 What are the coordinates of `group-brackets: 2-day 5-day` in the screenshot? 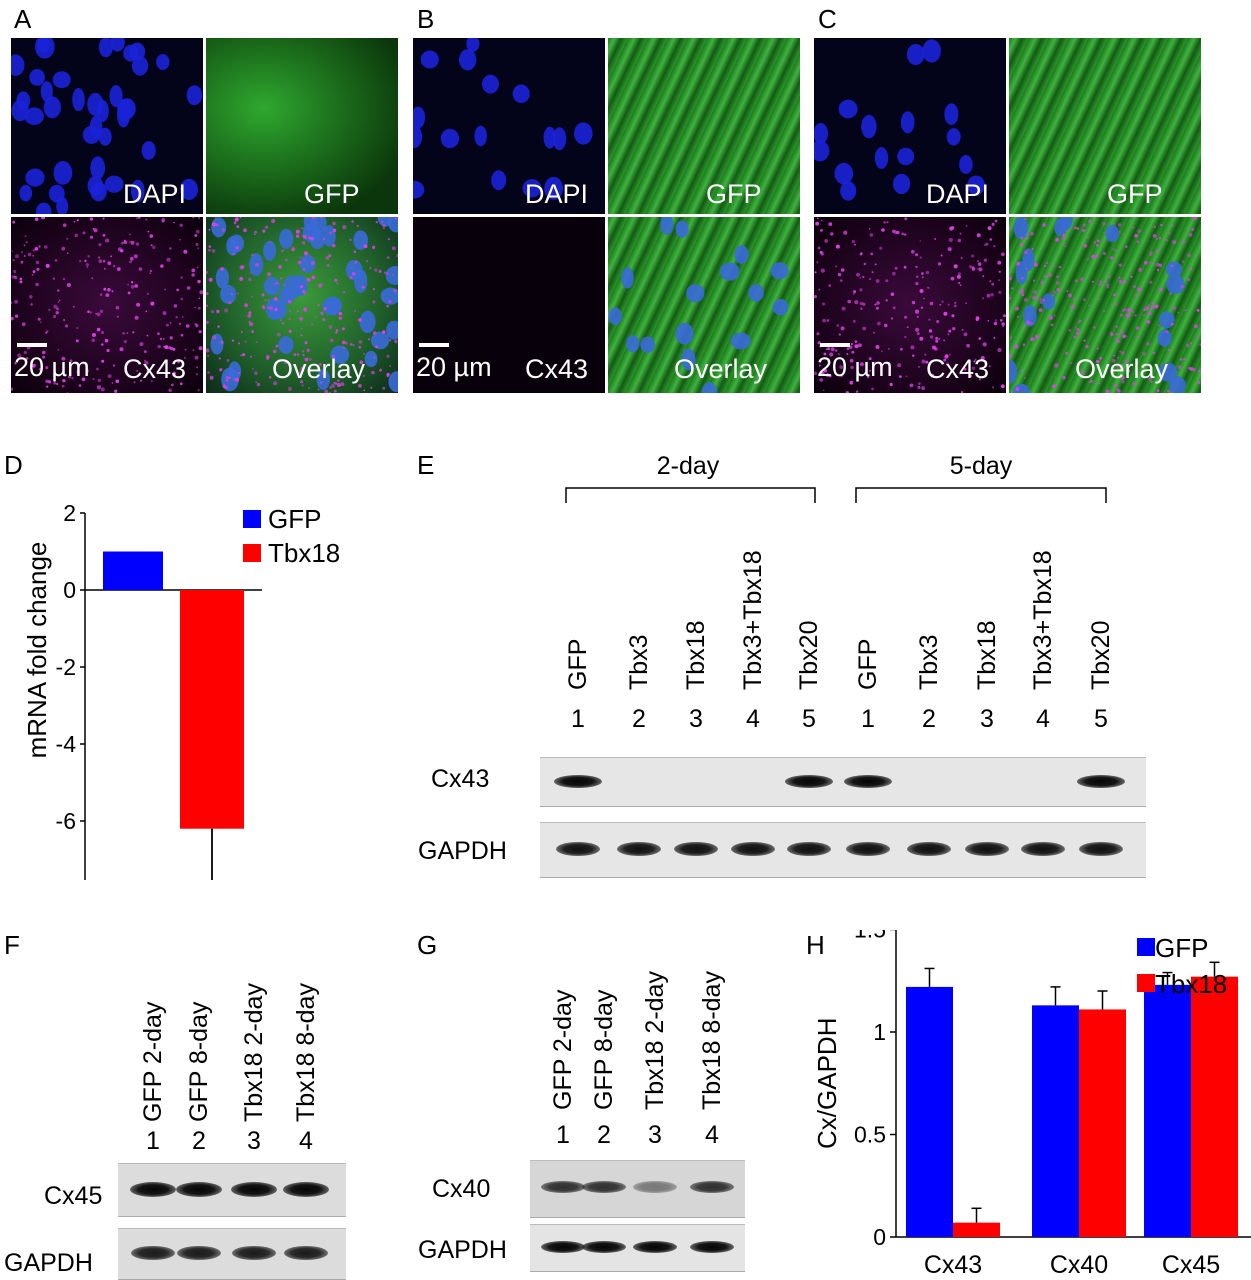 It's located at (836, 477).